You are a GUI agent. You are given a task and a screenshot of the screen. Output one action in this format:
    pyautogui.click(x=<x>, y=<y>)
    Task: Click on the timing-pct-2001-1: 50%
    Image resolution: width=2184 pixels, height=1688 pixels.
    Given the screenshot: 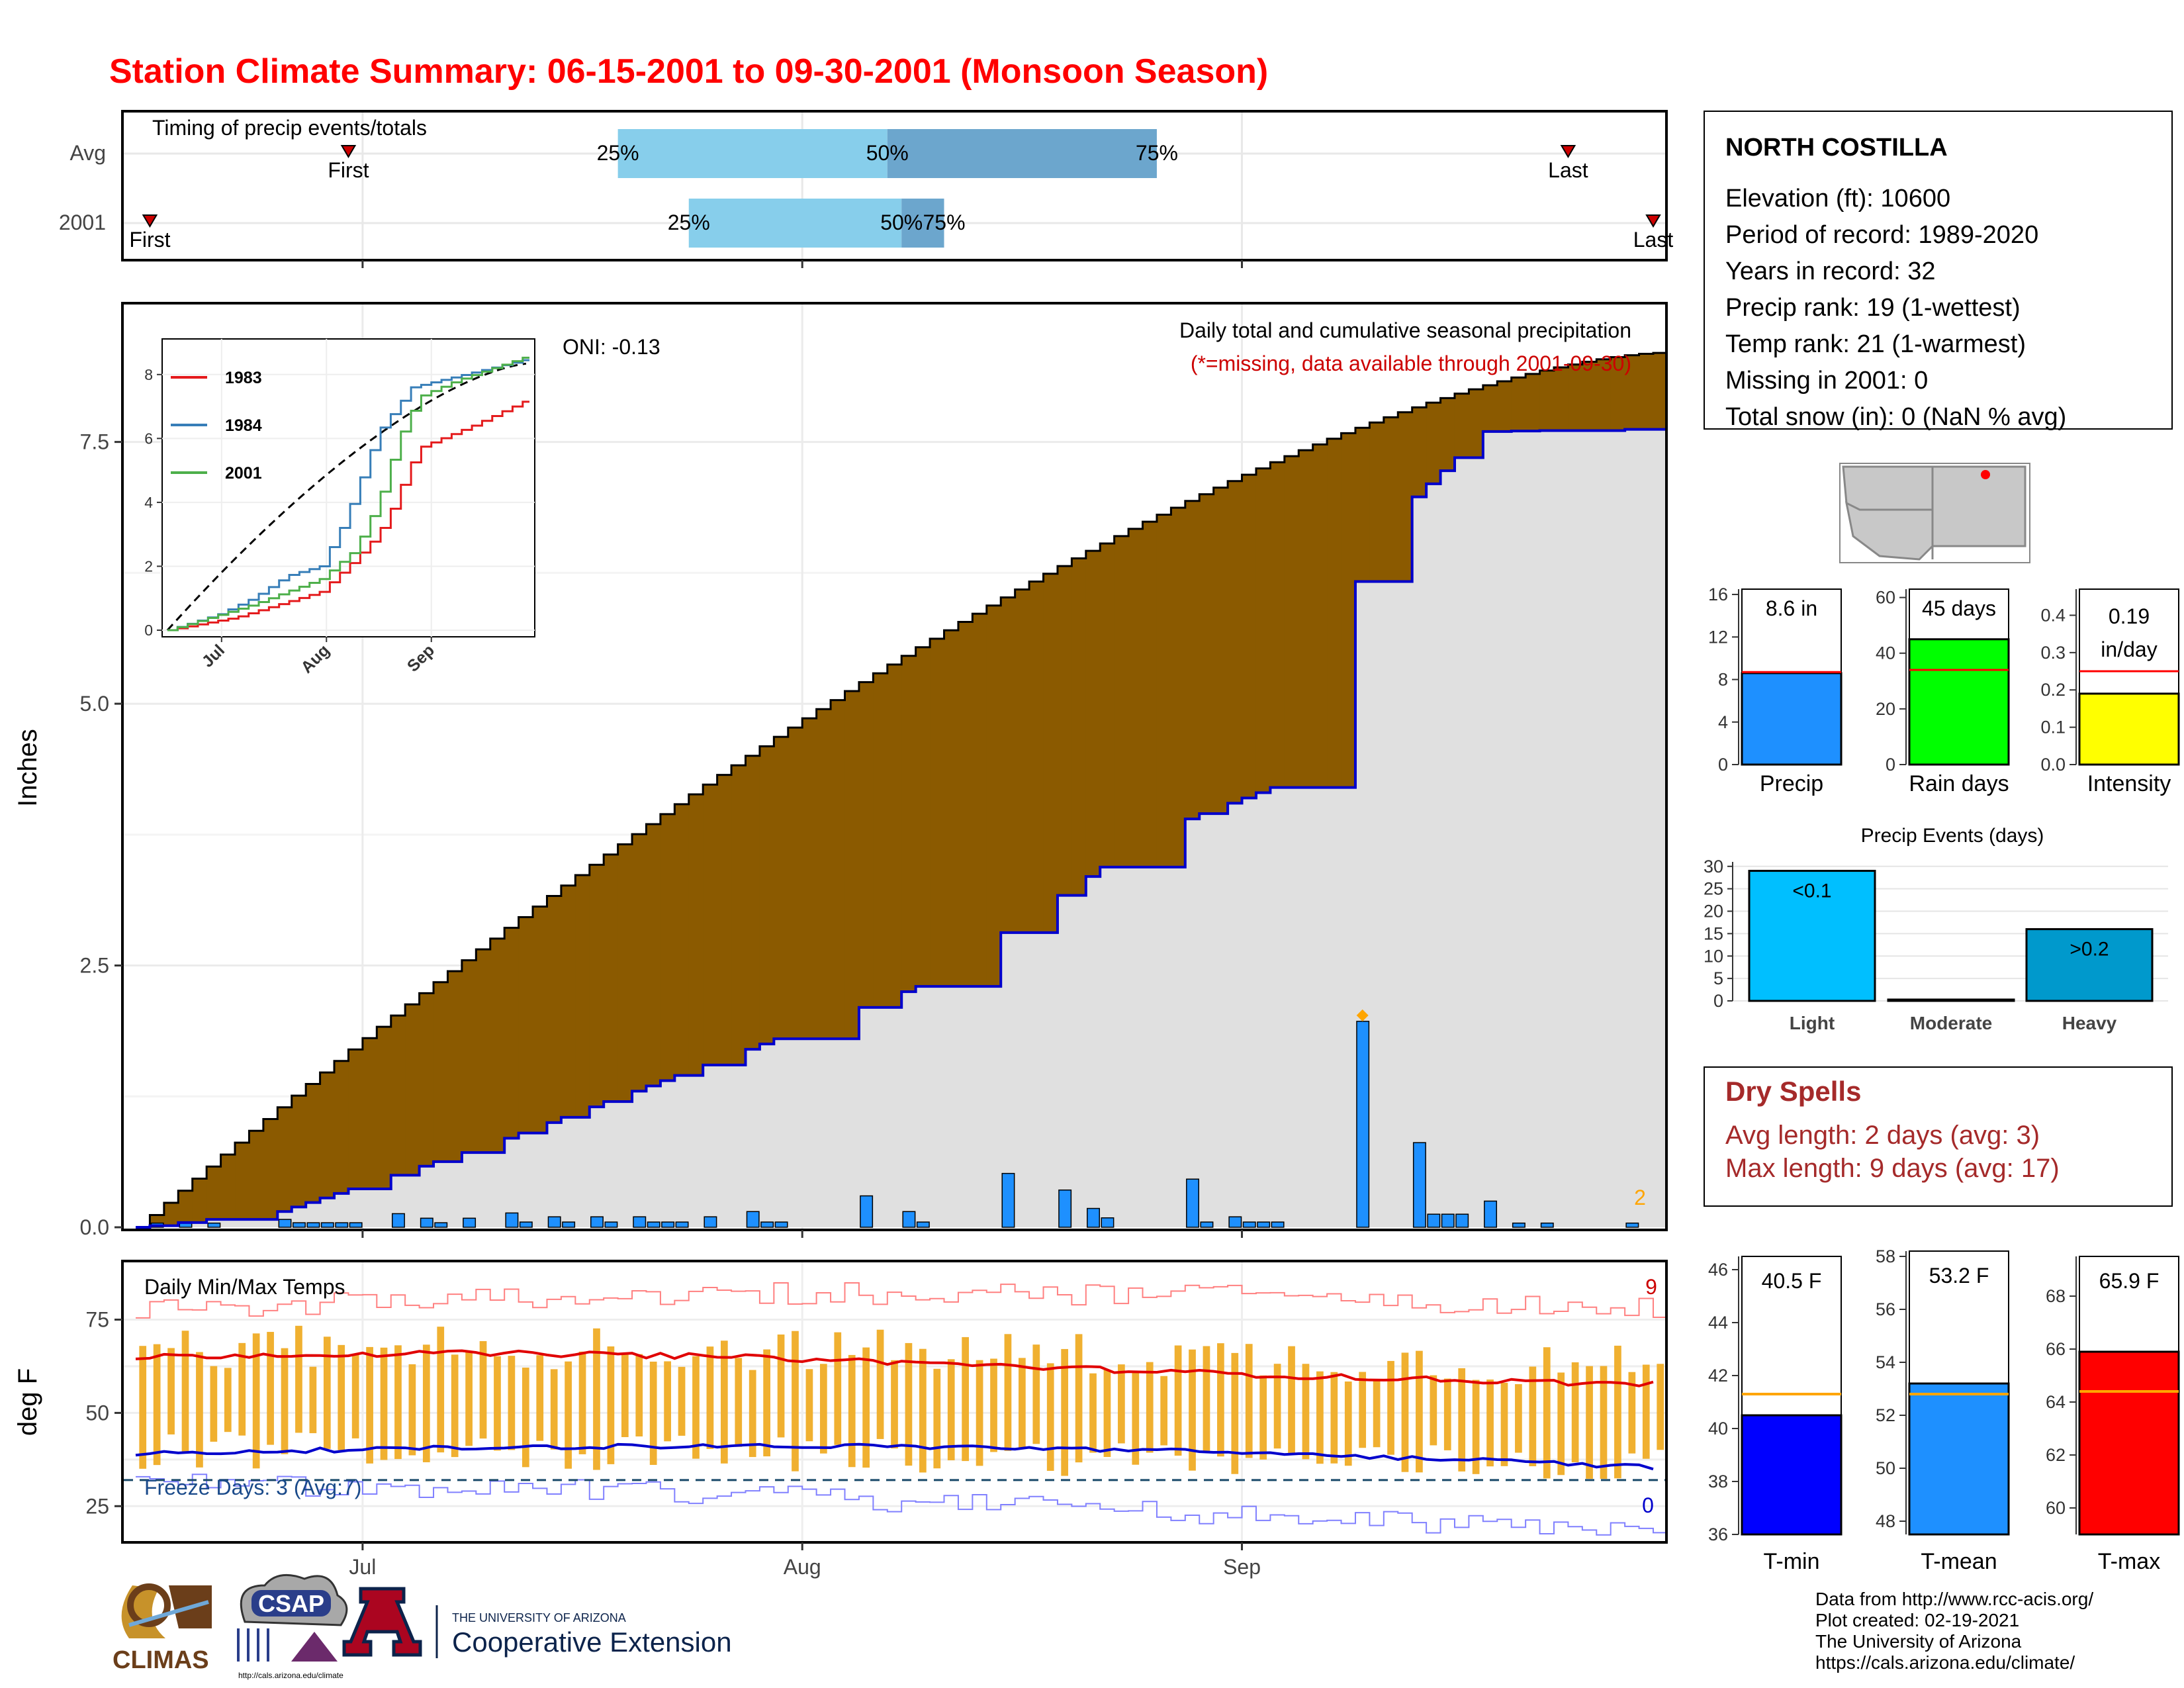 What is the action you would take?
    pyautogui.click(x=901, y=222)
    